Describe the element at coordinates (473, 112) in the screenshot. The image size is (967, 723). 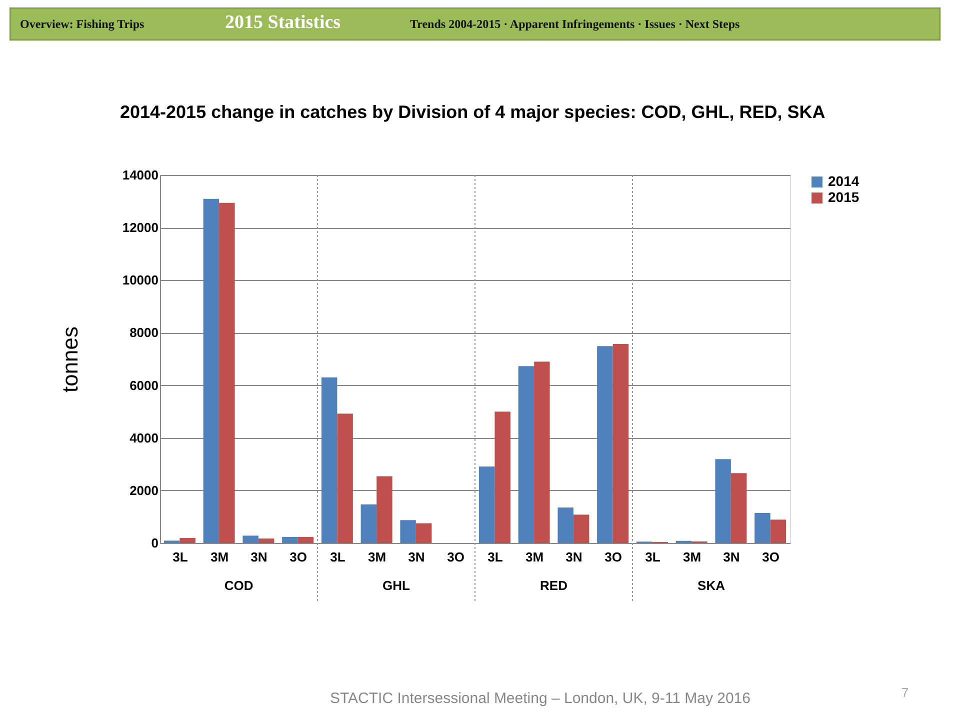
I see `chart-title: 2014-2015 change in catches by Division of 4 major species: COD, GHL, RED, SKA` at that location.